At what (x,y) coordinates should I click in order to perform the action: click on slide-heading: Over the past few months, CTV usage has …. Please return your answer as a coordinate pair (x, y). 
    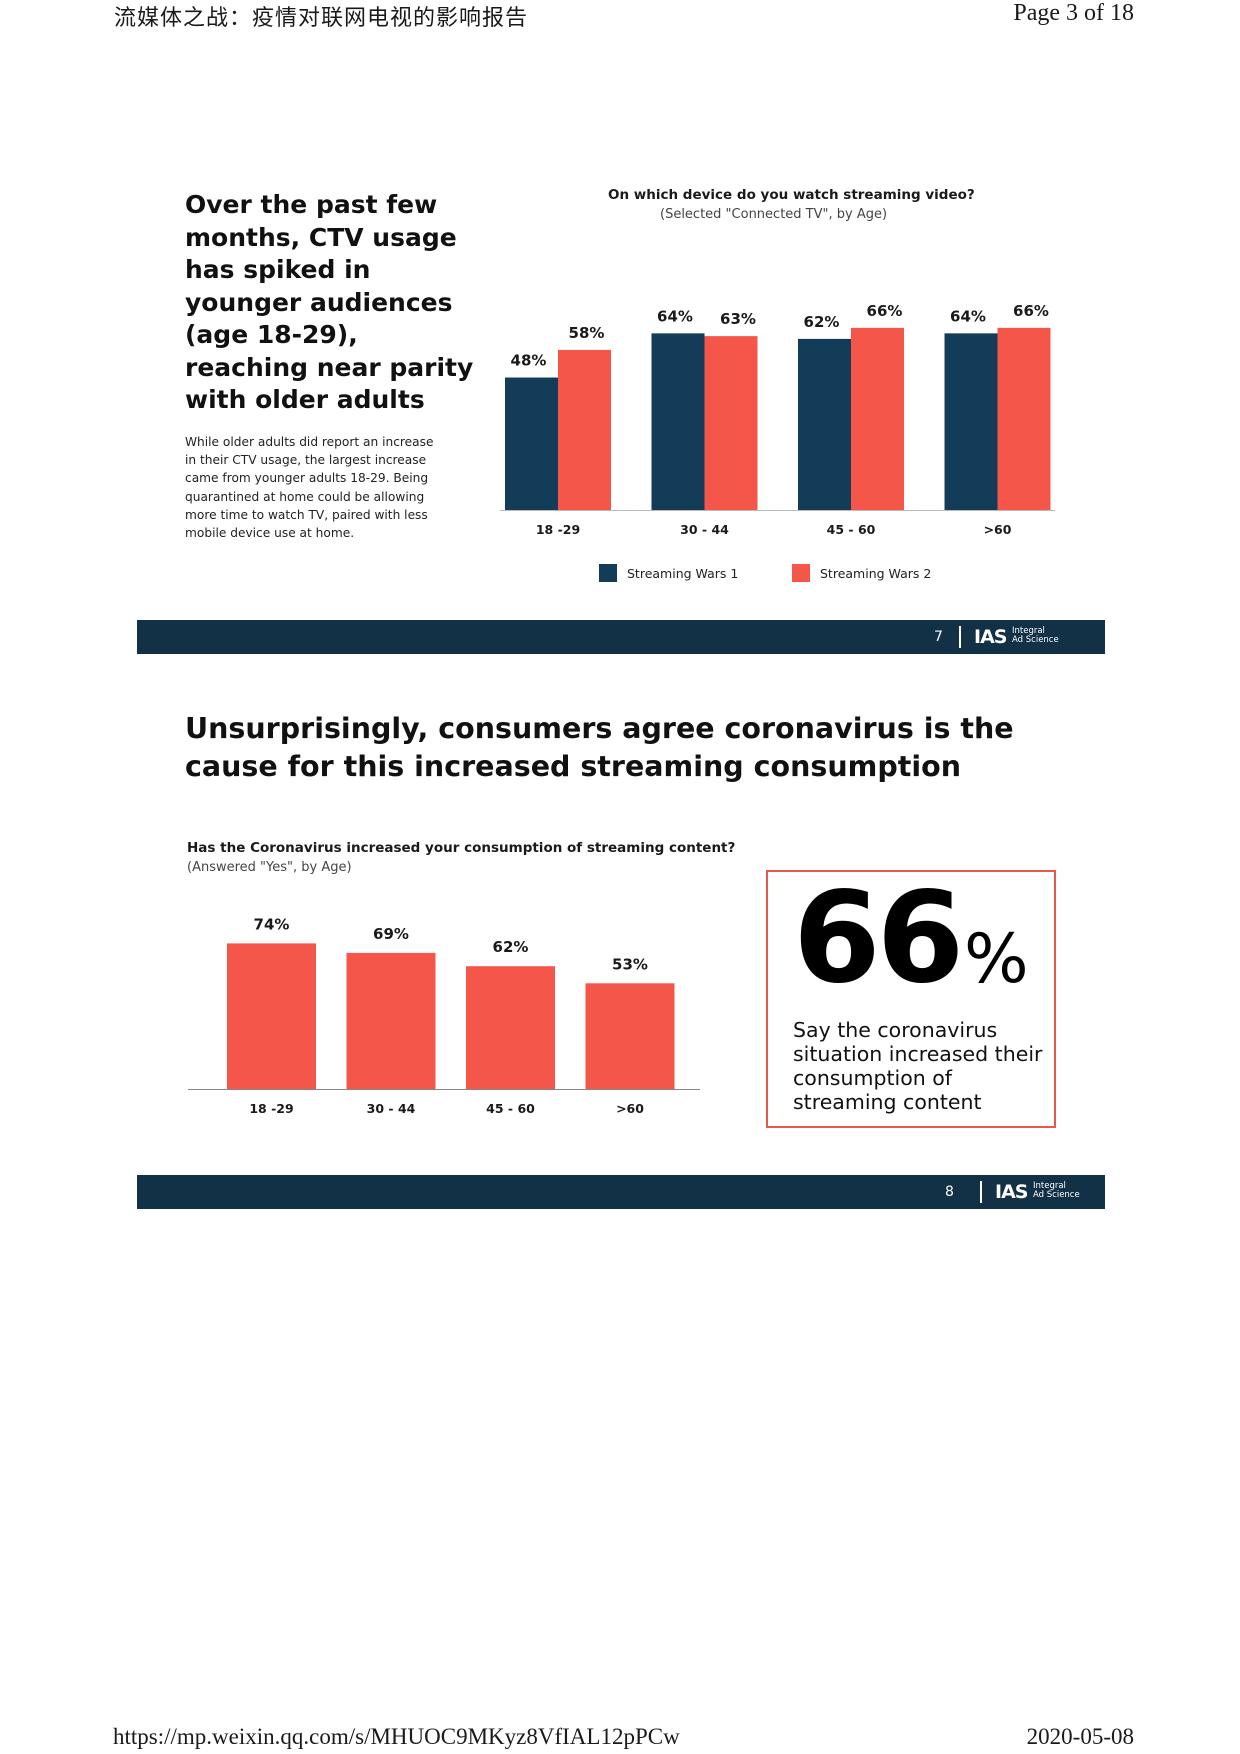
    Looking at the image, I should click on (329, 302).